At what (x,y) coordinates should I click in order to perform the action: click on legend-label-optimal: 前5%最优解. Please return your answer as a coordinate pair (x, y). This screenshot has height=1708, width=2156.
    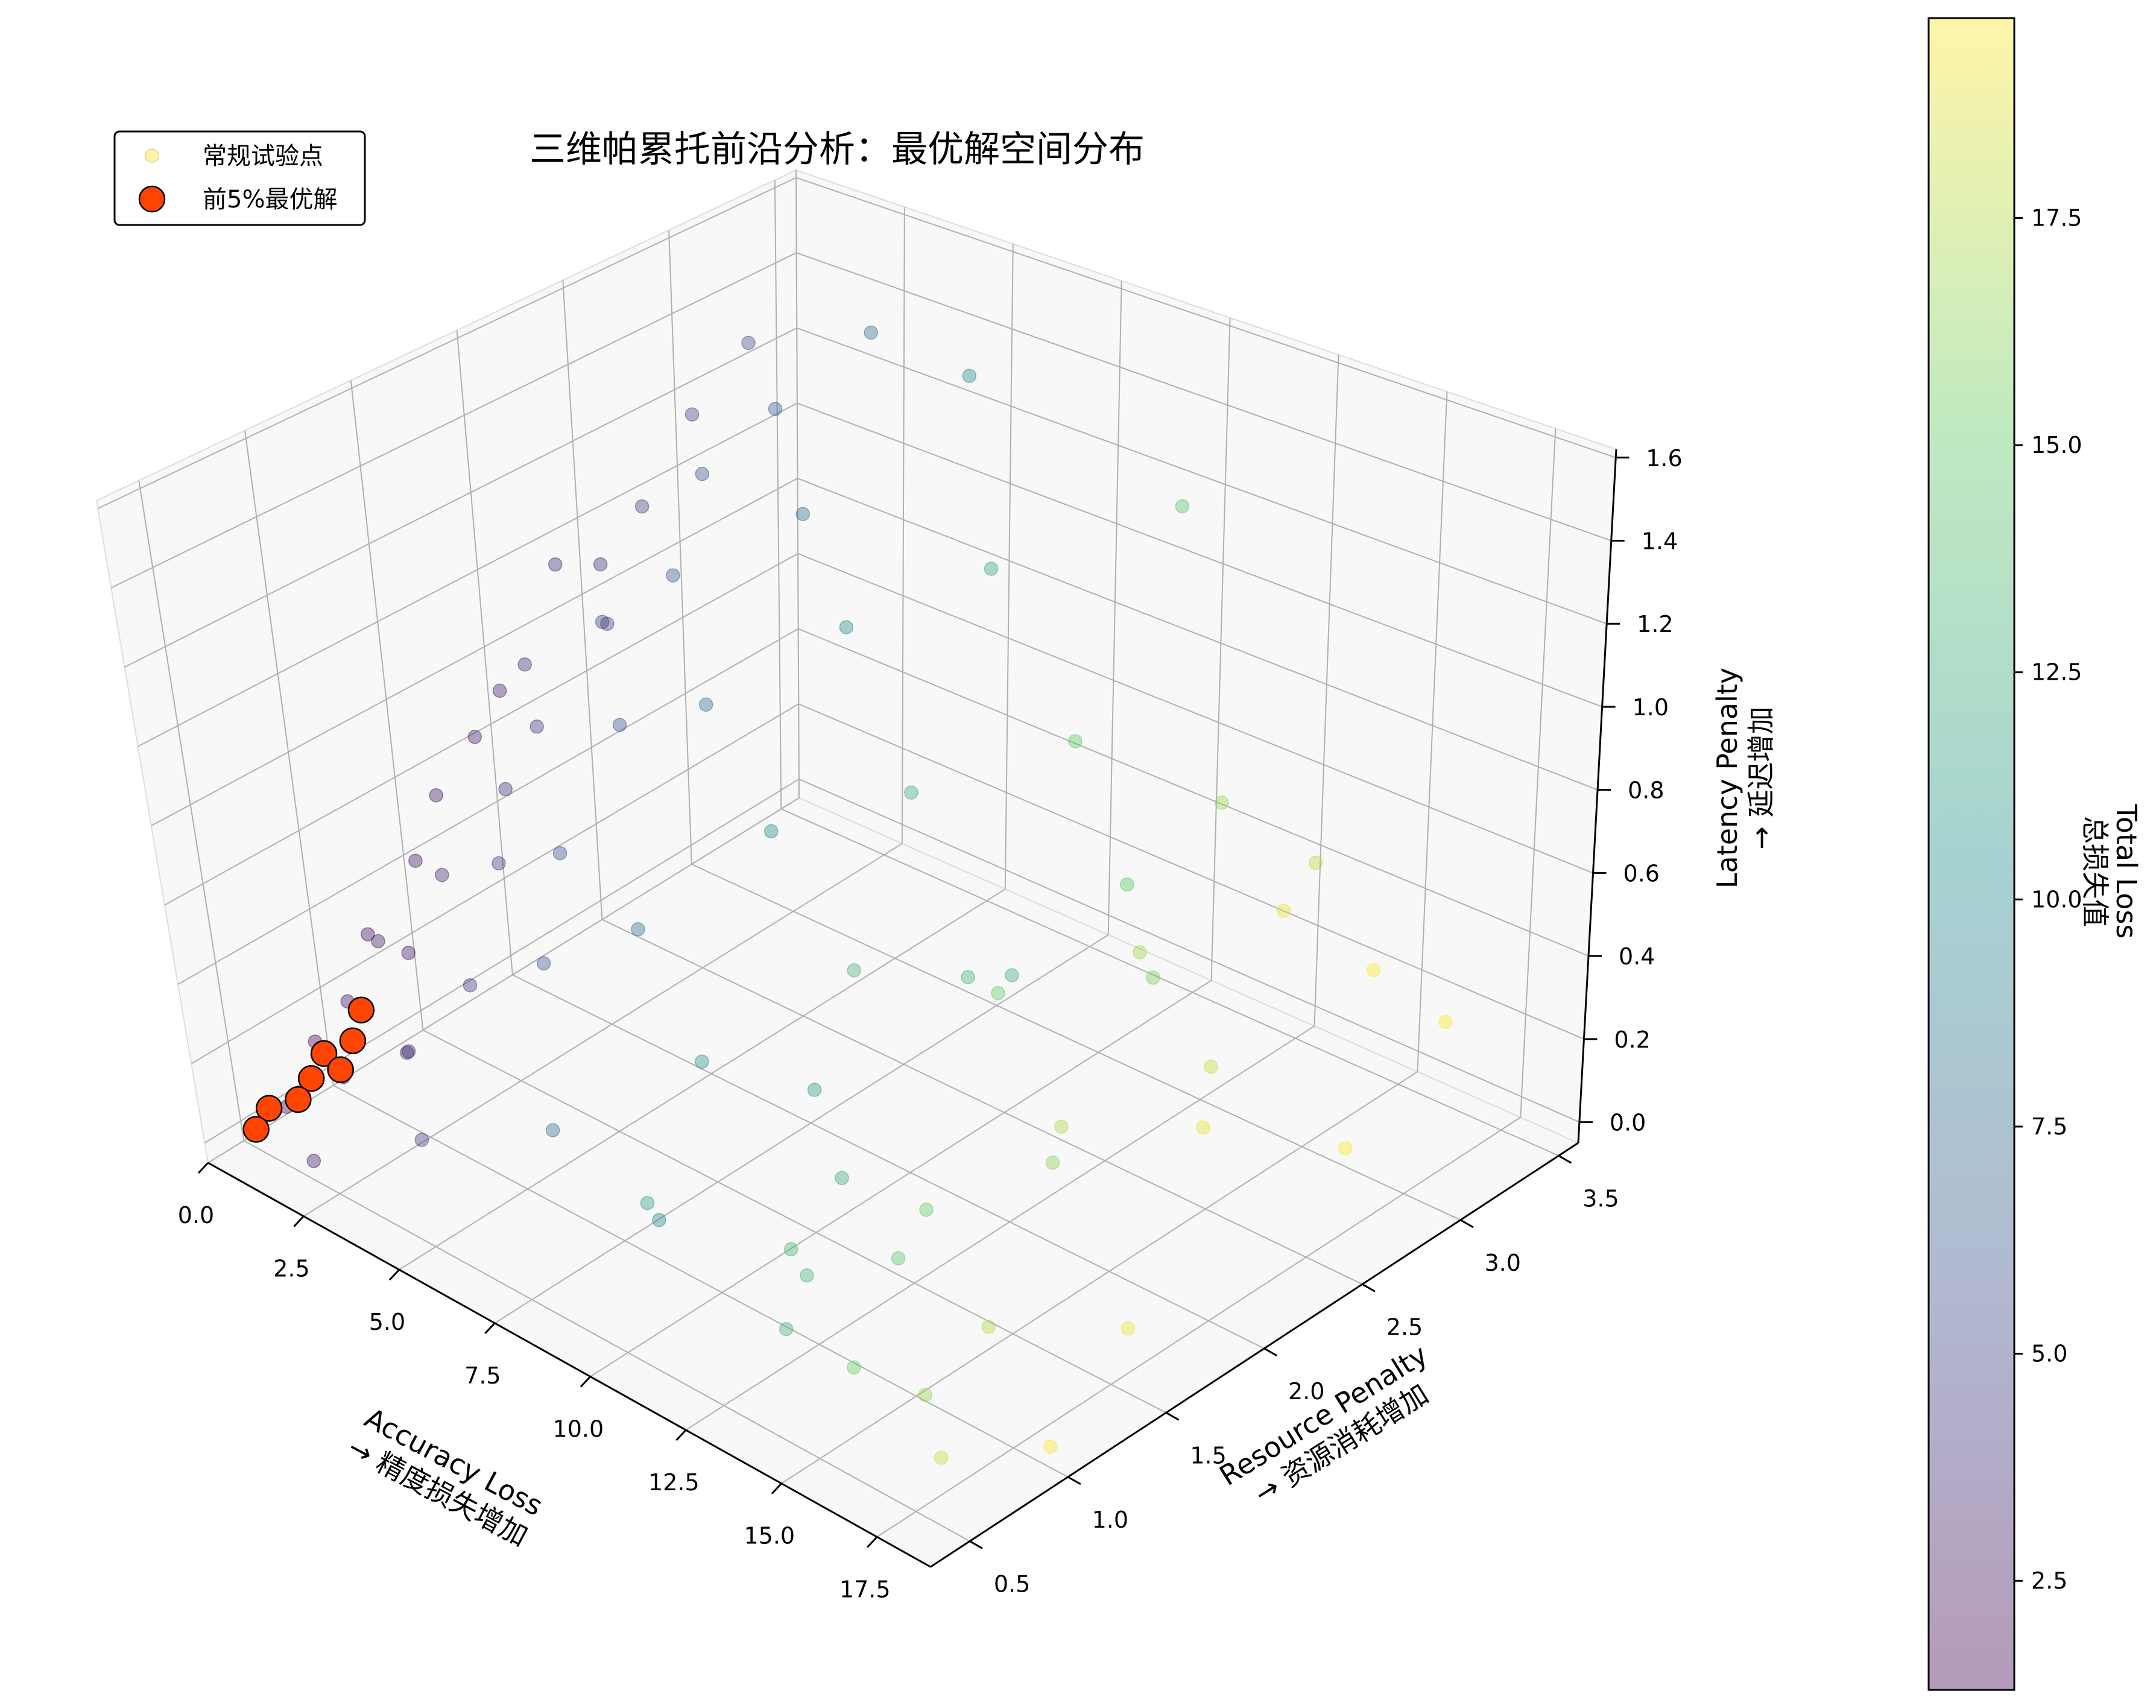
    Looking at the image, I should click on (270, 200).